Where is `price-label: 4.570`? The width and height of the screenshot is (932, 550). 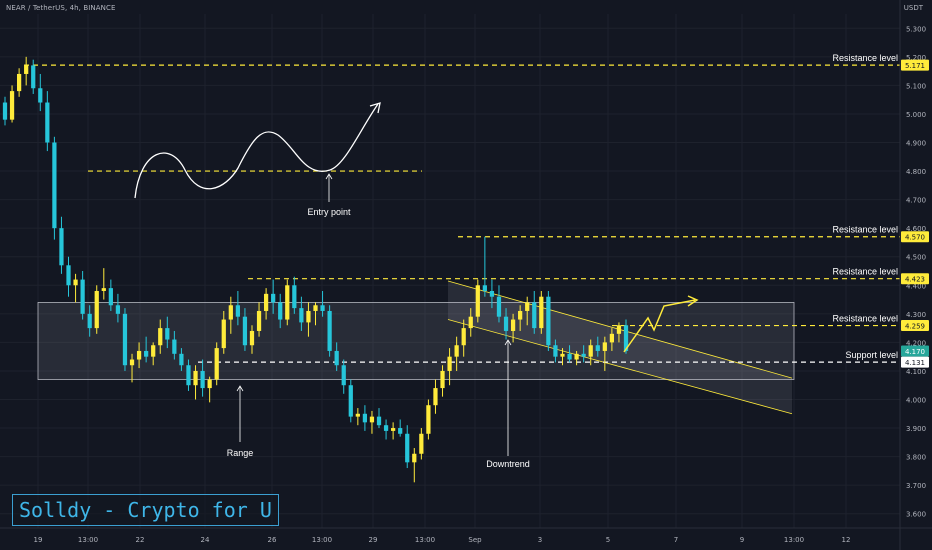
price-label: 4.570 is located at coordinates (915, 238).